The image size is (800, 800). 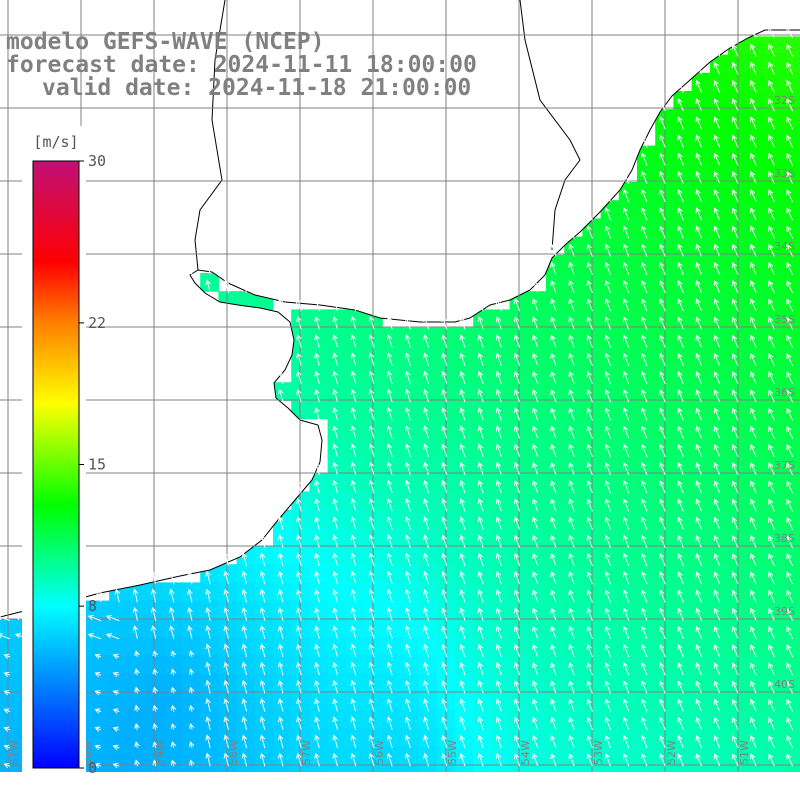 What do you see at coordinates (92, 606) in the screenshot?
I see `colorbar-tick-label: 8` at bounding box center [92, 606].